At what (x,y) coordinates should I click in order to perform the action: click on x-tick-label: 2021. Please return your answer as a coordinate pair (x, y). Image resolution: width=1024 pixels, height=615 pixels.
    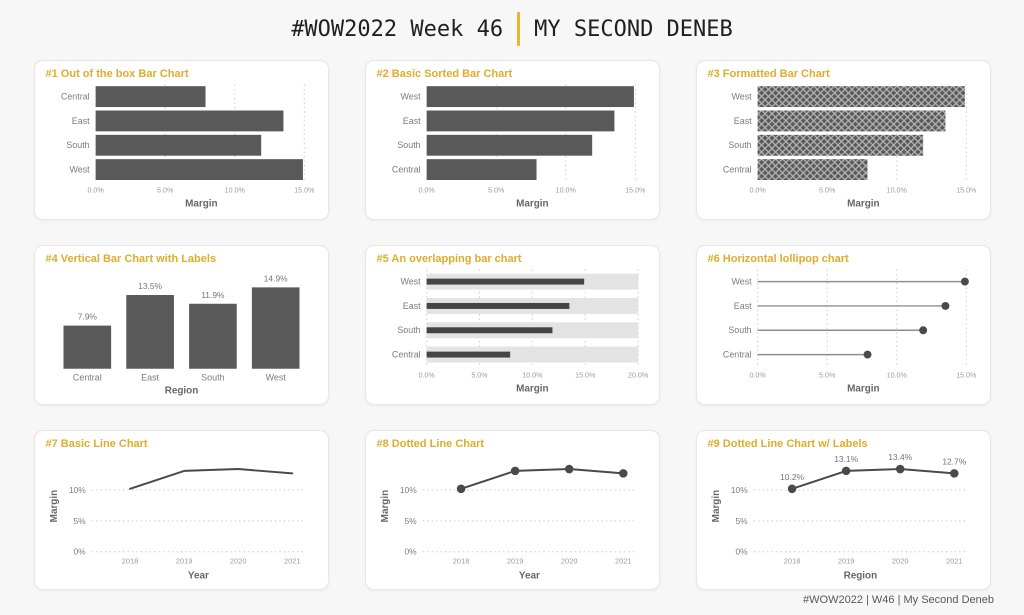
    Looking at the image, I should click on (953, 561).